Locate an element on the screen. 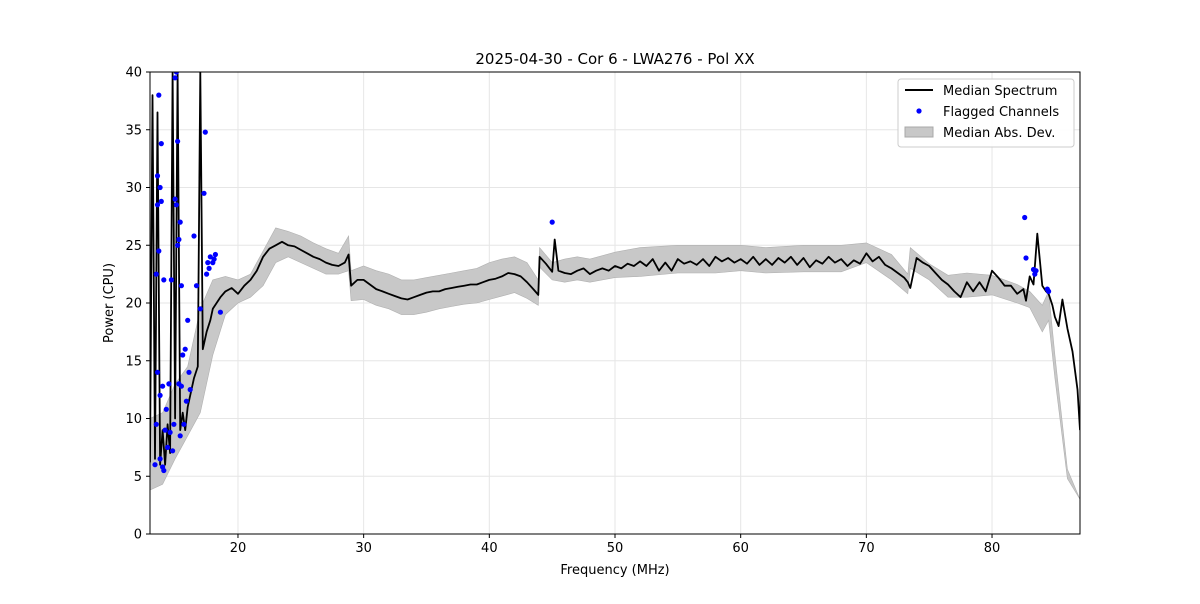 Image resolution: width=1200 pixels, height=604 pixels. y-tick-label: 35 is located at coordinates (133, 130).